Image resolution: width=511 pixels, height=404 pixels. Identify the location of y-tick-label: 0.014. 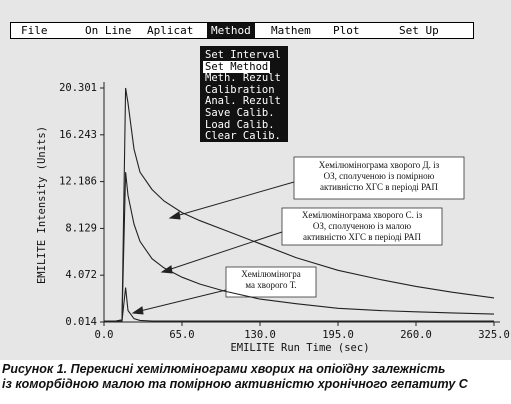
(81, 322).